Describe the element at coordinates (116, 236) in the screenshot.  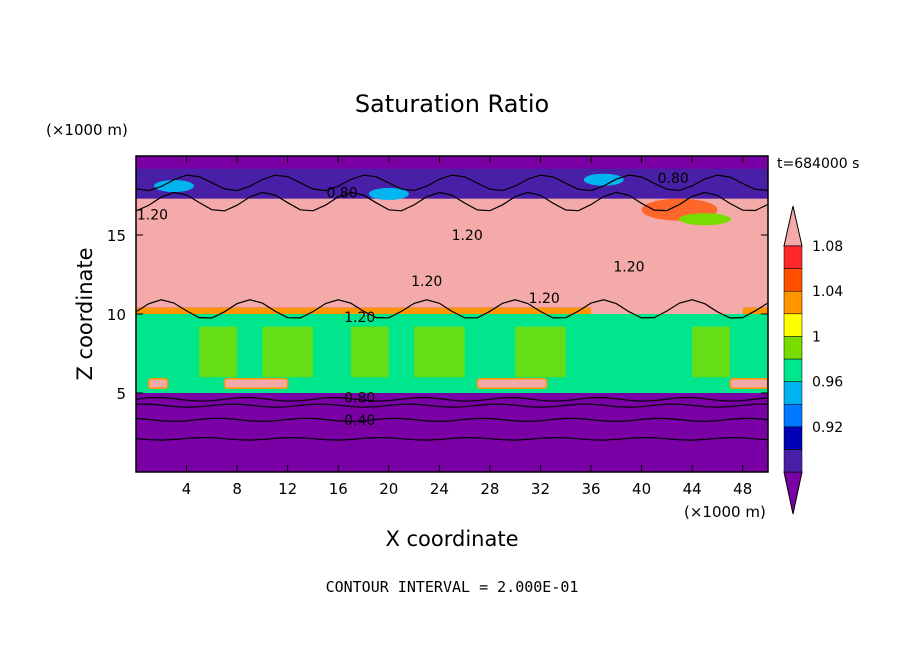
I see `y-tick-label: 15` at that location.